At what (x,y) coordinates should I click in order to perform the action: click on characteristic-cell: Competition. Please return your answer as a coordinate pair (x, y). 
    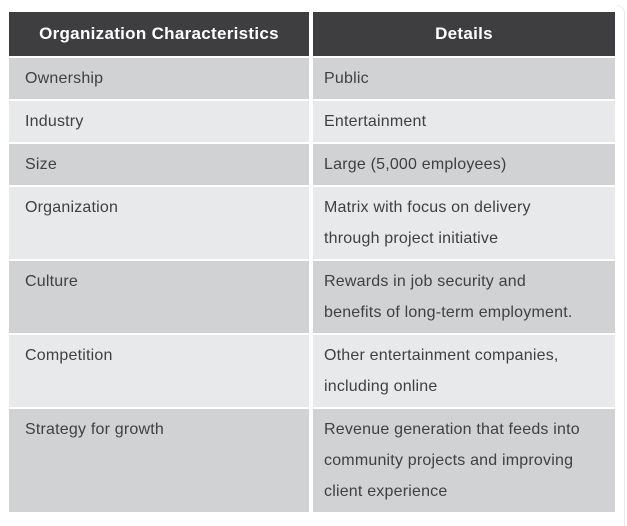
    Looking at the image, I should click on (160, 370).